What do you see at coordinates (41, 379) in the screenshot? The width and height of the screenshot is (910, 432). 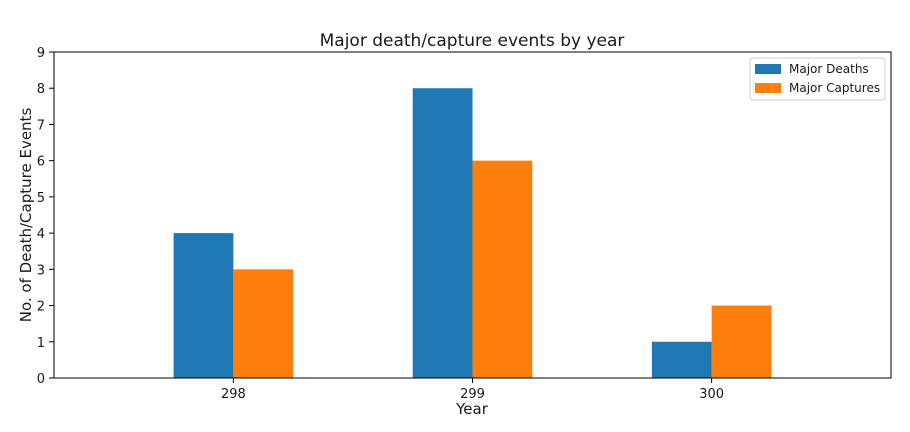 I see `y-tick-label: 0` at bounding box center [41, 379].